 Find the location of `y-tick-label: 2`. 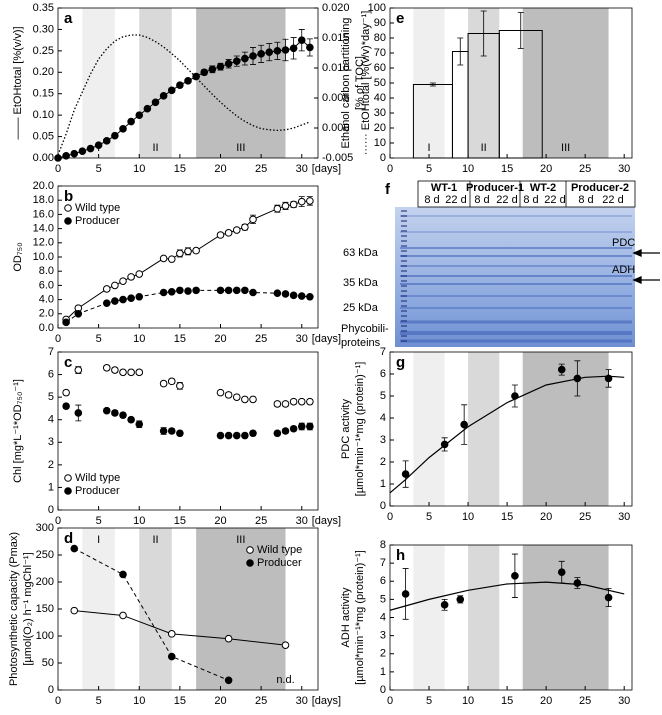

y-tick-label: 2 is located at coordinates (383, 654).